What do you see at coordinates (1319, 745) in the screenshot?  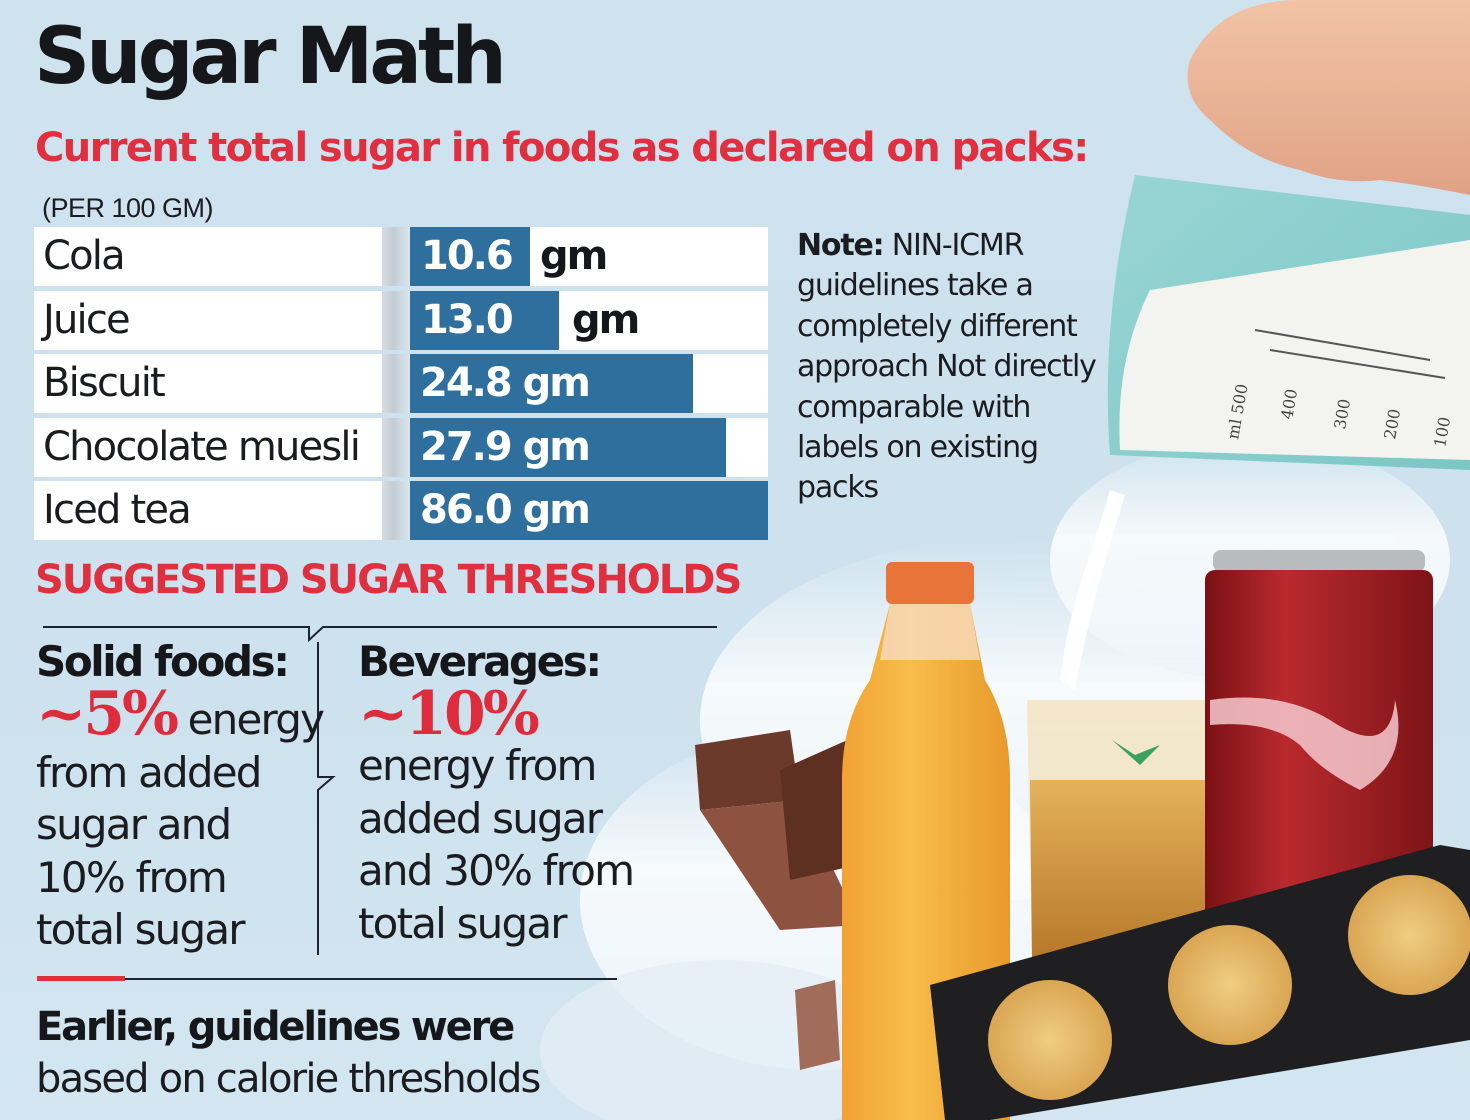 I see `cola-can` at bounding box center [1319, 745].